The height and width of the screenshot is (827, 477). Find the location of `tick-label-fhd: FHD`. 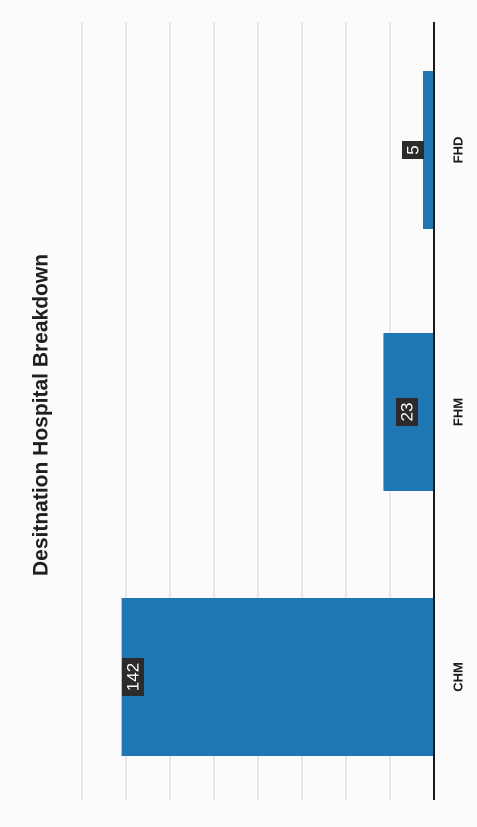

tick-label-fhd: FHD is located at coordinates (458, 150).